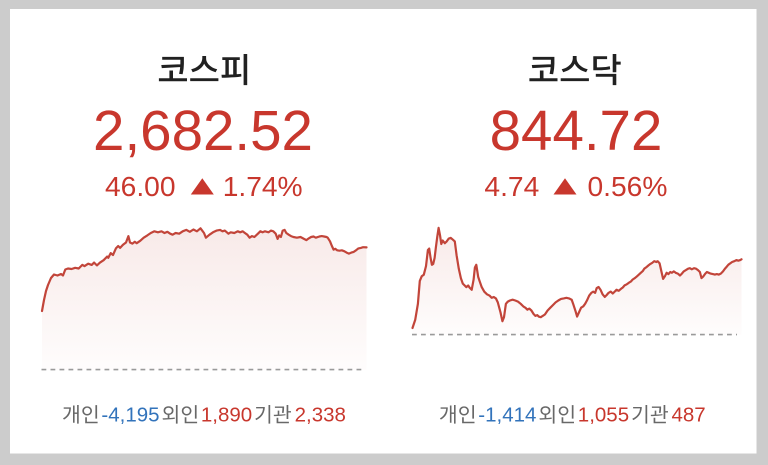 Image resolution: width=768 pixels, height=465 pixels. What do you see at coordinates (320, 415) in the screenshot?
I see `svg-text: 2,338` at bounding box center [320, 415].